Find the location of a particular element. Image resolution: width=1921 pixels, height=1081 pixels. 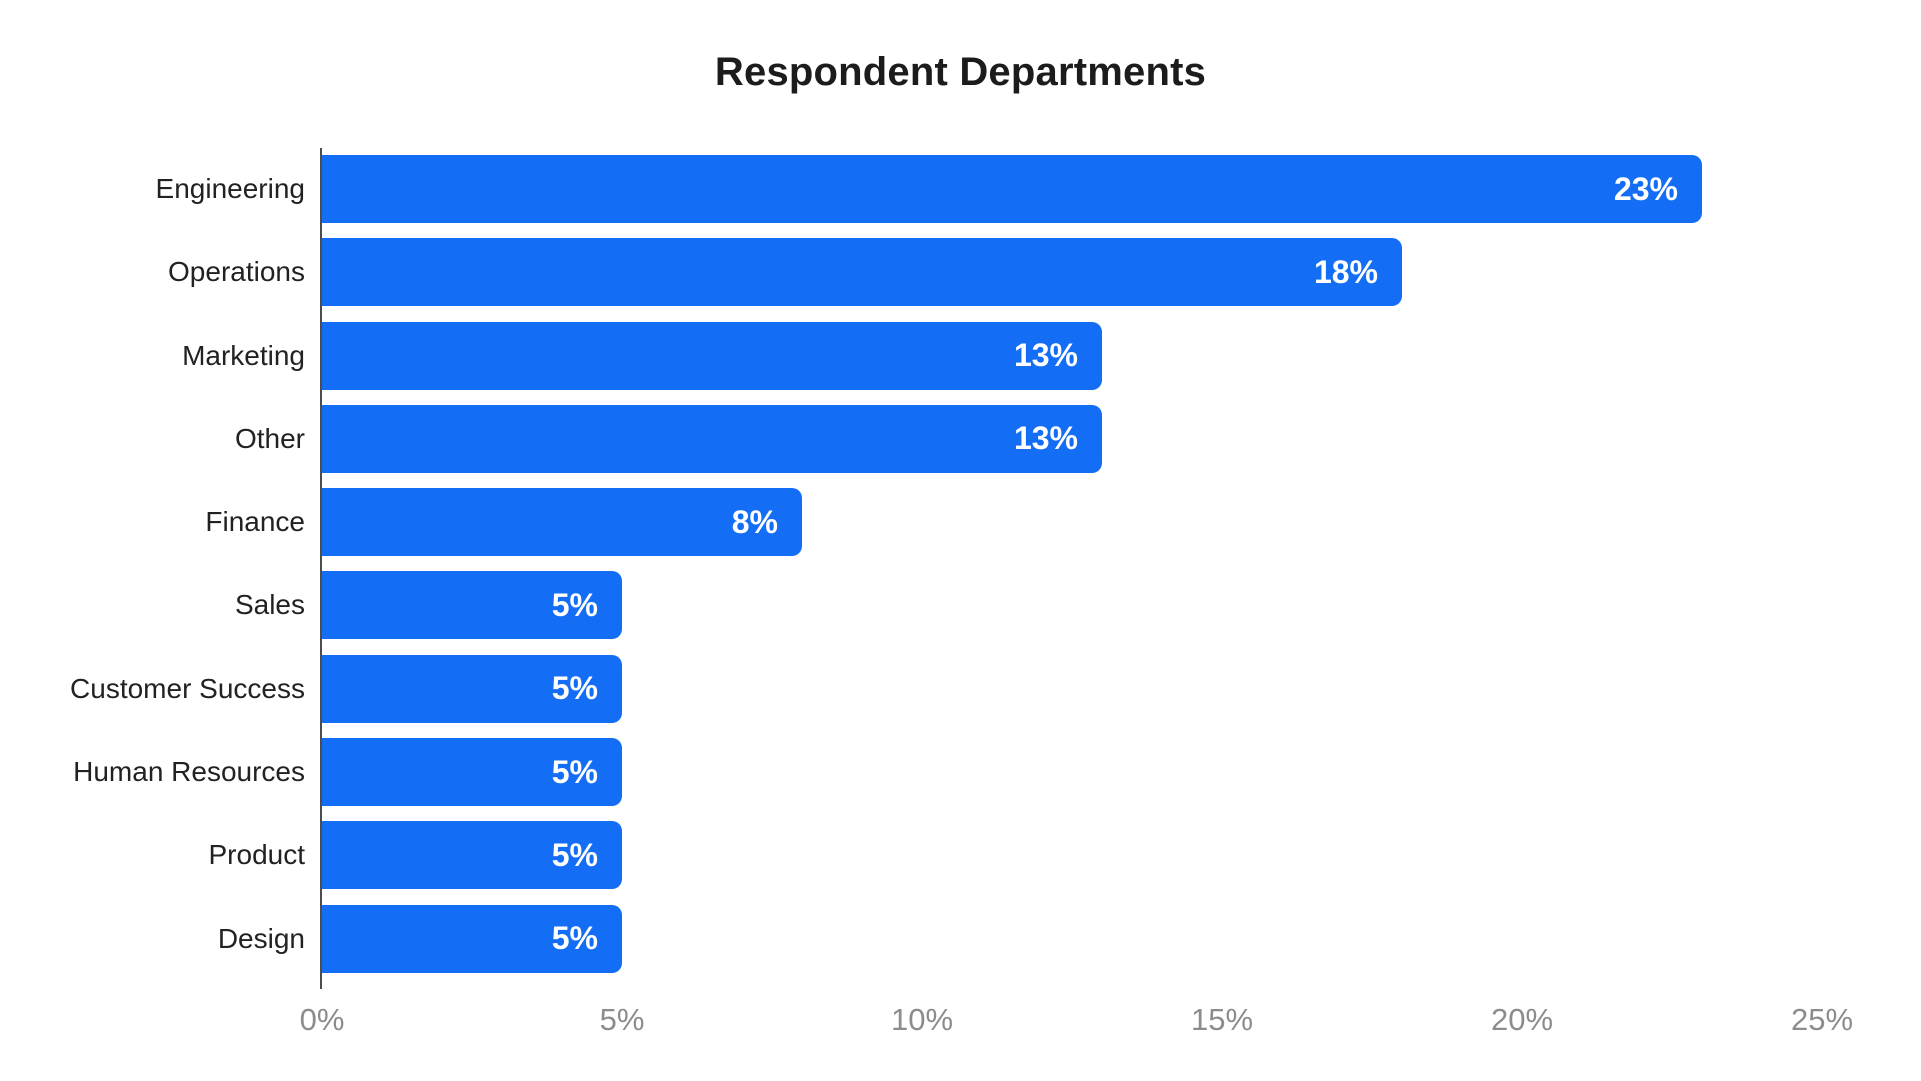

bar-customer-success: 5% is located at coordinates (472, 688).